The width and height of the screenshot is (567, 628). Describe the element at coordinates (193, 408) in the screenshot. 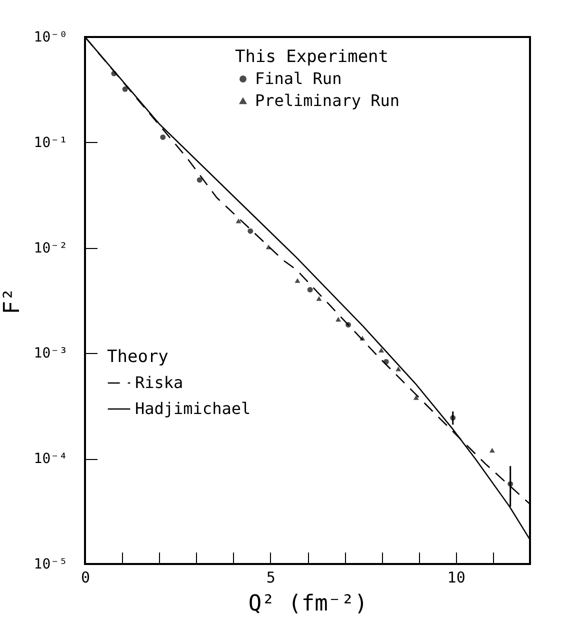

I see `legend-label: Hadjimichael` at that location.